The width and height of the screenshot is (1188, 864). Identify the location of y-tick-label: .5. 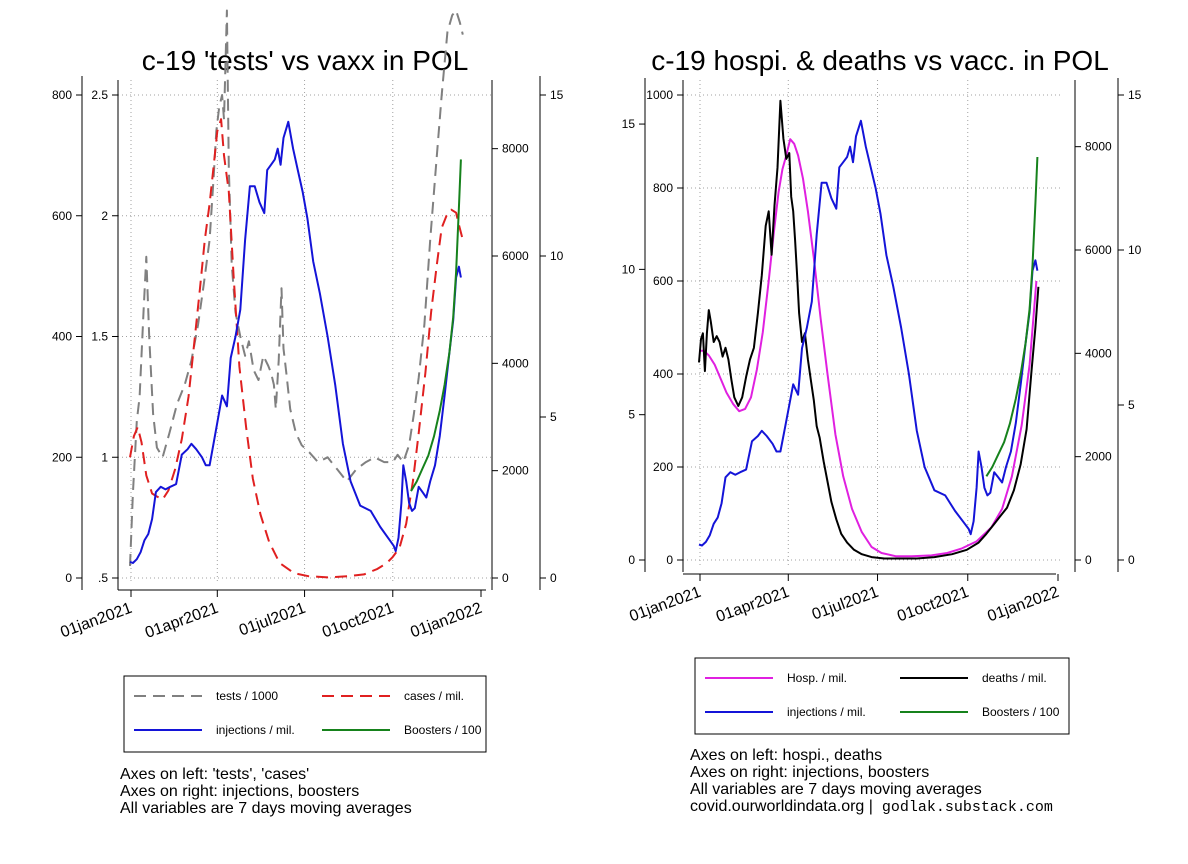
(103, 578).